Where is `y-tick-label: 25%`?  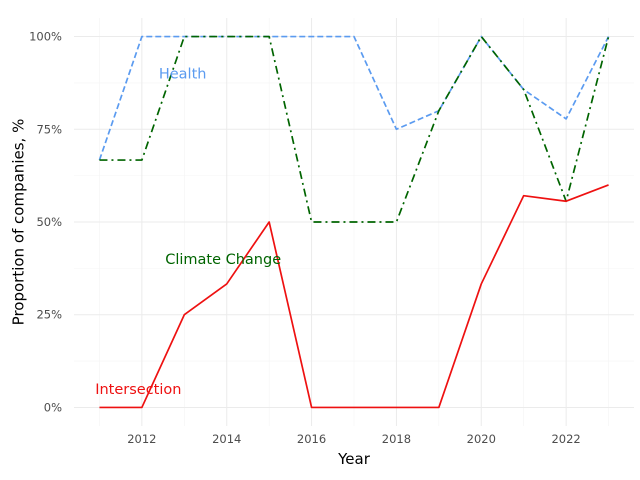 y-tick-label: 25% is located at coordinates (49, 315).